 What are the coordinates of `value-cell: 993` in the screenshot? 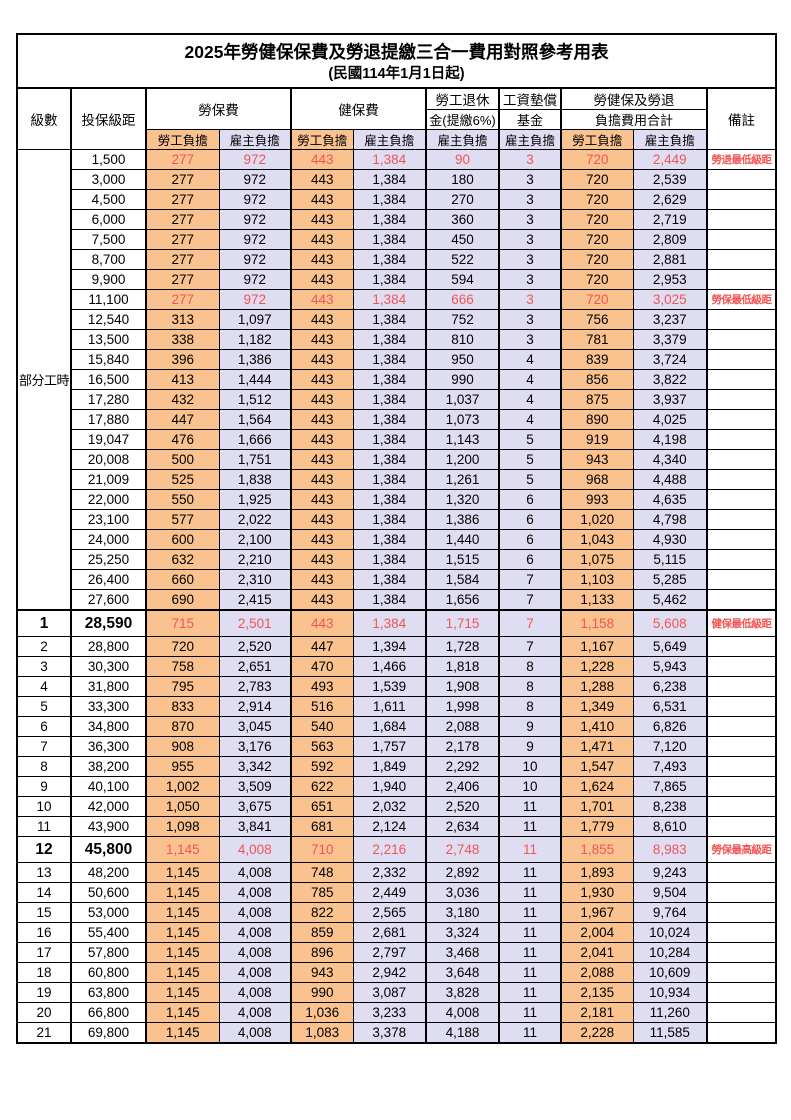 It's located at (597, 499).